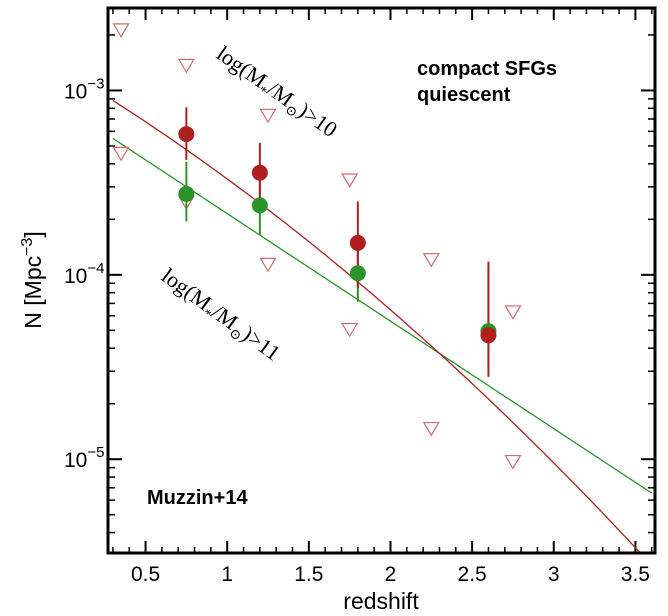 Image resolution: width=668 pixels, height=616 pixels. I want to click on annotation-mass11-c: )>11, so click(261, 343).